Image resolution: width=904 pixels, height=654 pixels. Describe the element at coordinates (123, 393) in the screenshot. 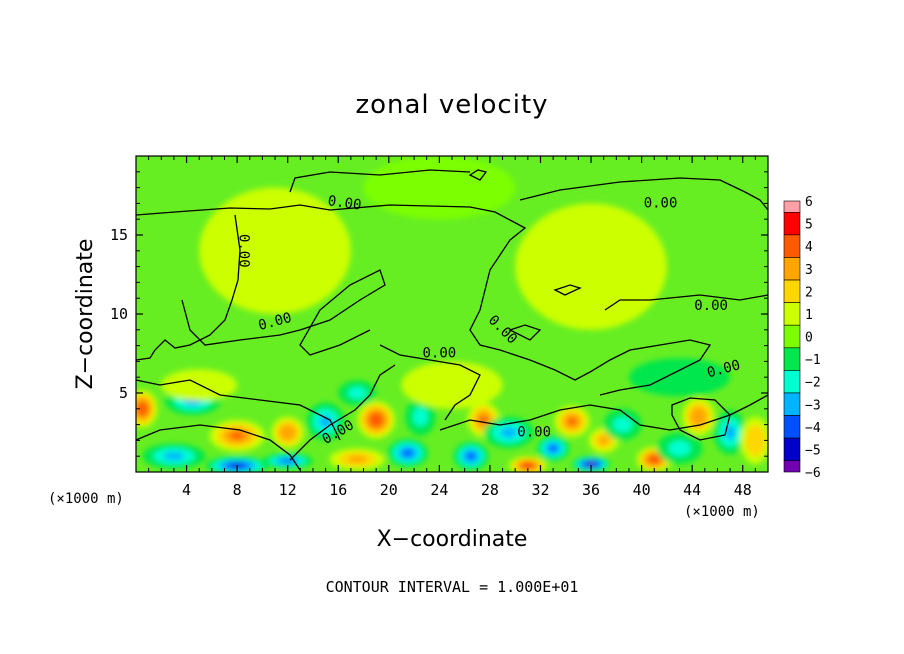

I see `y-tick-label: 5` at that location.